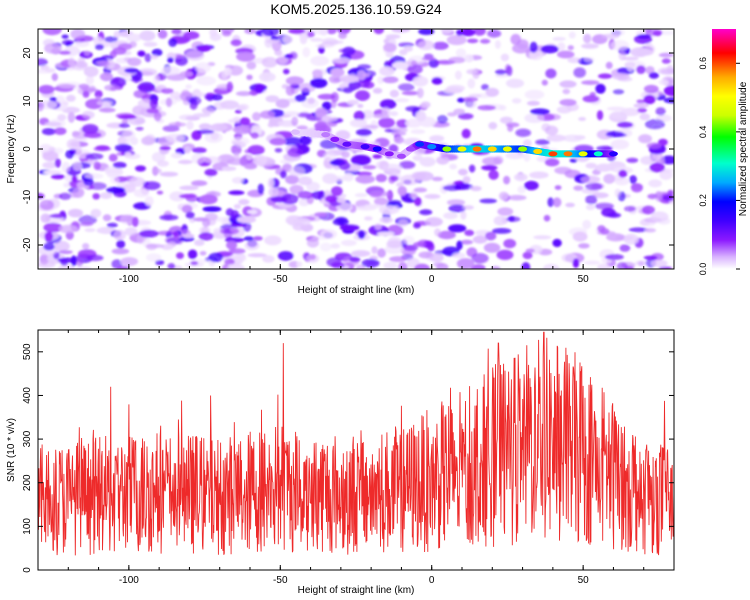 The height and width of the screenshot is (600, 750). What do you see at coordinates (280, 279) in the screenshot?
I see `tick-label: -50` at bounding box center [280, 279].